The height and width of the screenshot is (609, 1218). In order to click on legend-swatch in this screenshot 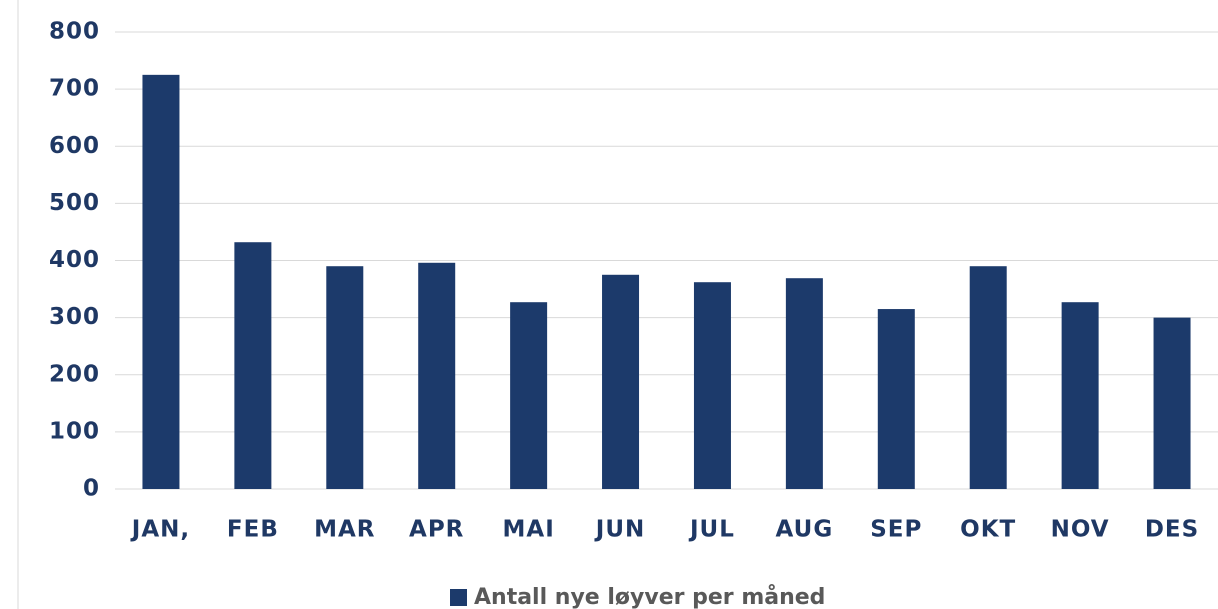, I will do `click(458, 597)`.